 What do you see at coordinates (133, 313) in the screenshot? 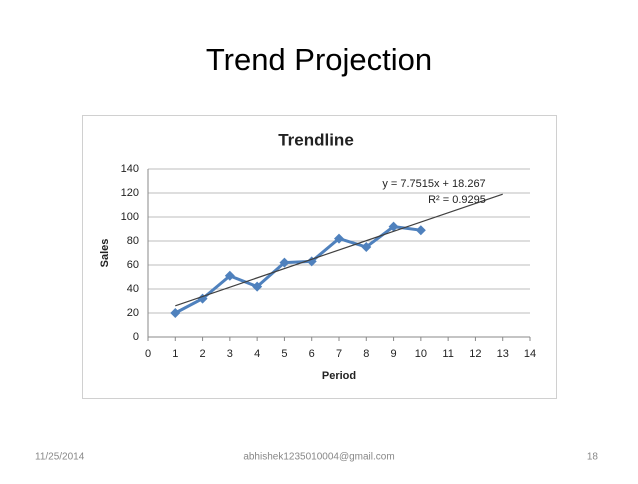
I see `y-tick-label: 20` at bounding box center [133, 313].